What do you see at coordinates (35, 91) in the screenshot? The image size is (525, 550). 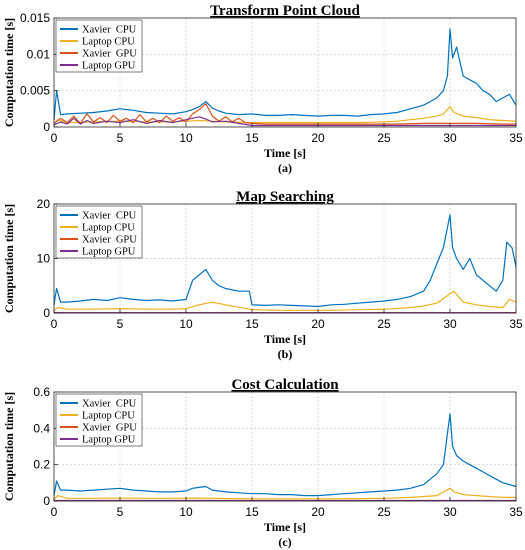 I see `y-tick-label: 0.005` at bounding box center [35, 91].